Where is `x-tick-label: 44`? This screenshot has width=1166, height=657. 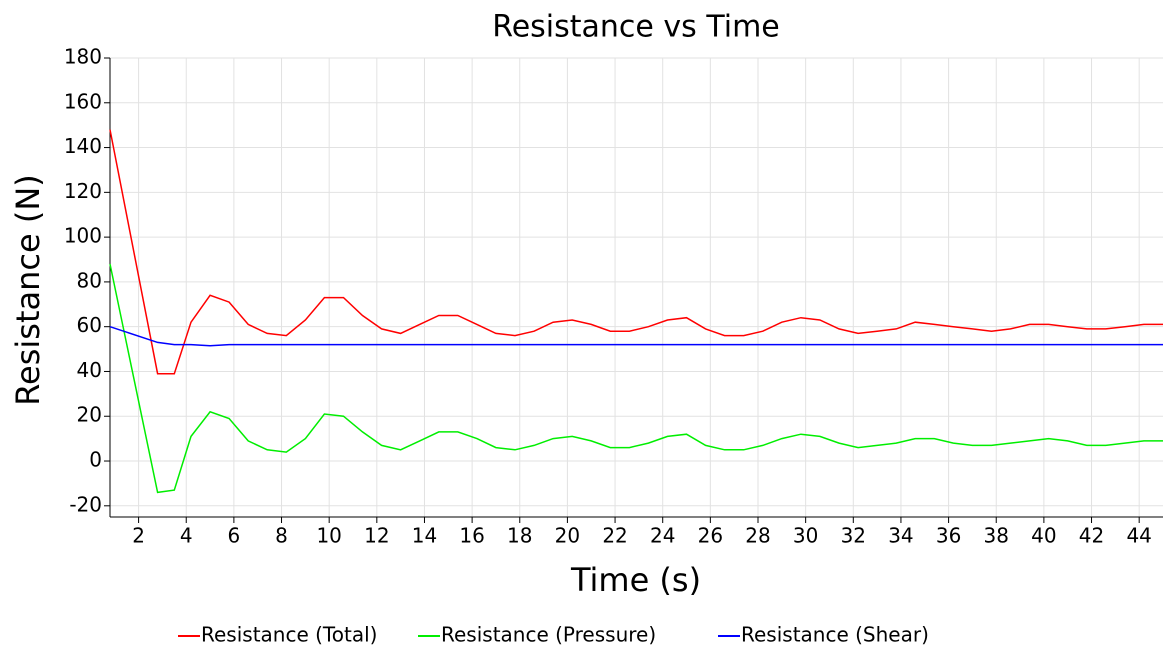 x-tick-label: 44 is located at coordinates (1138, 536).